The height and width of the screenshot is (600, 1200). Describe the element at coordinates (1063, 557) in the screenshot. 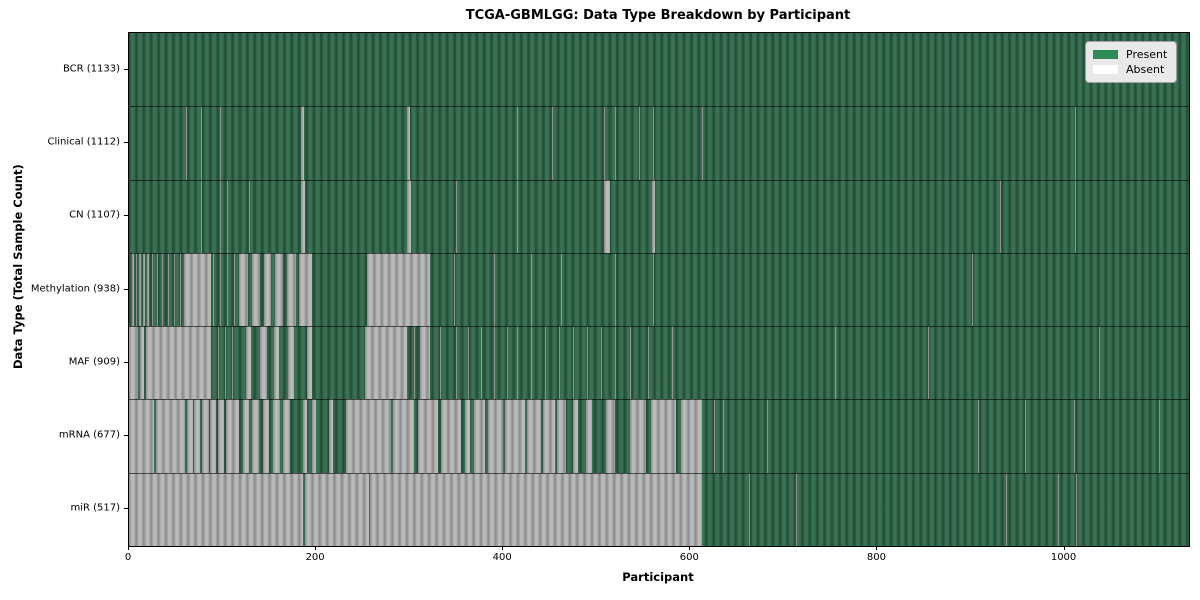

I see `x-tick-label: 1000` at that location.